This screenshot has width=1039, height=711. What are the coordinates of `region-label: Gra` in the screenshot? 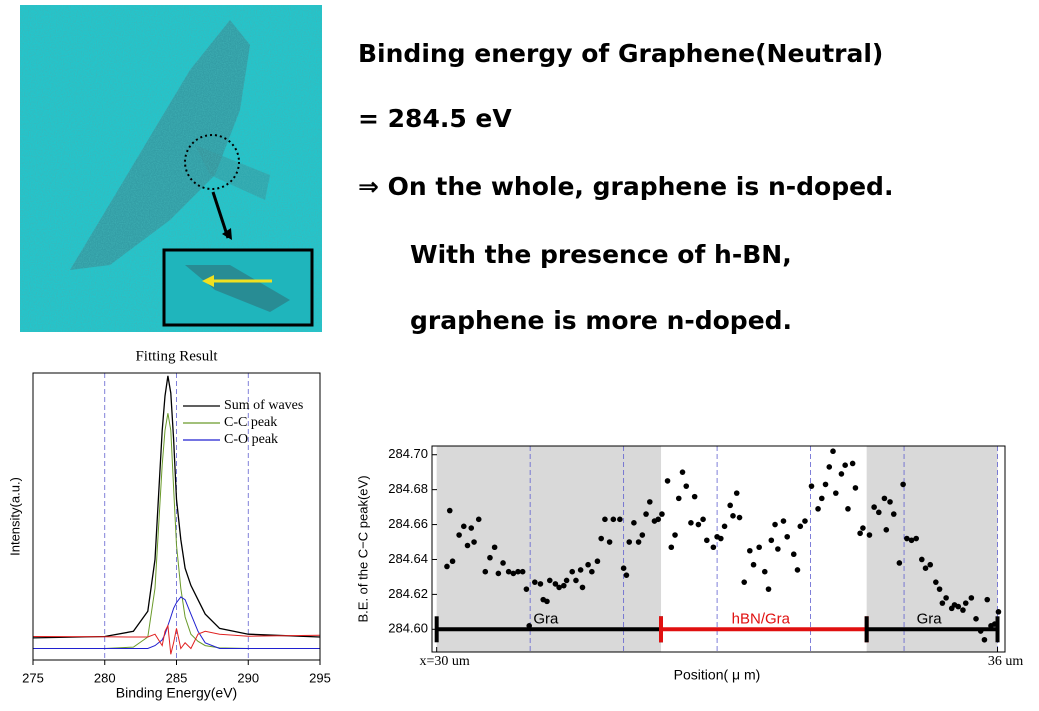 It's located at (930, 618).